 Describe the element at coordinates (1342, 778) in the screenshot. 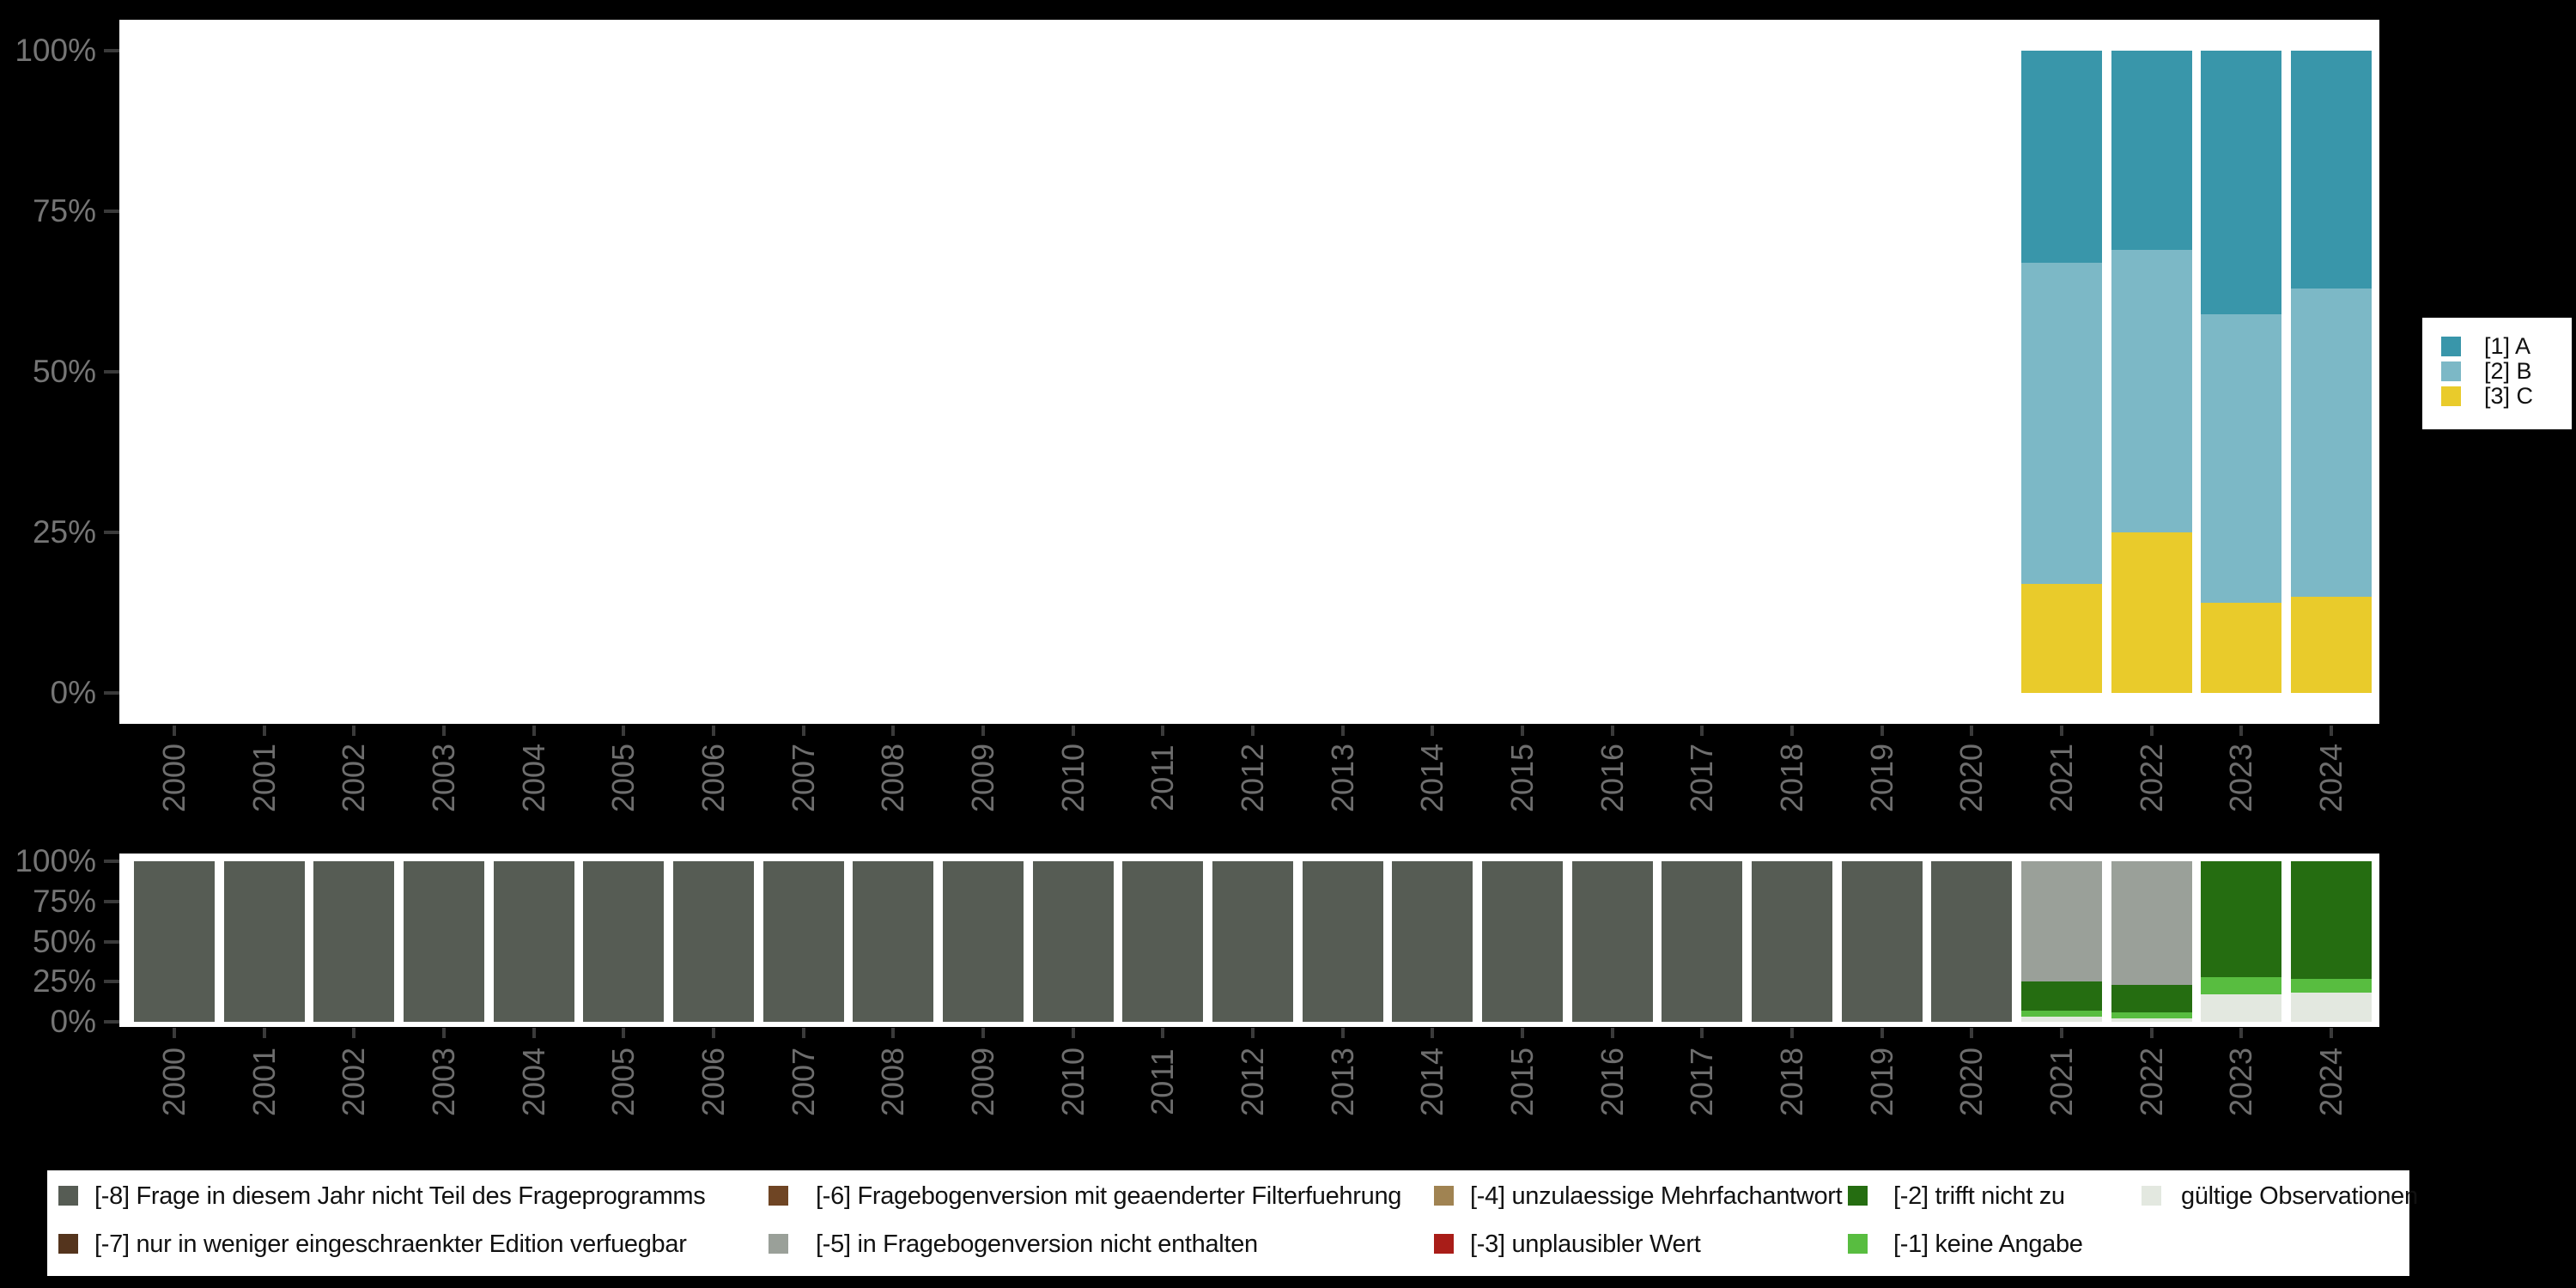

I see `main-chart-year-label: 2013` at that location.